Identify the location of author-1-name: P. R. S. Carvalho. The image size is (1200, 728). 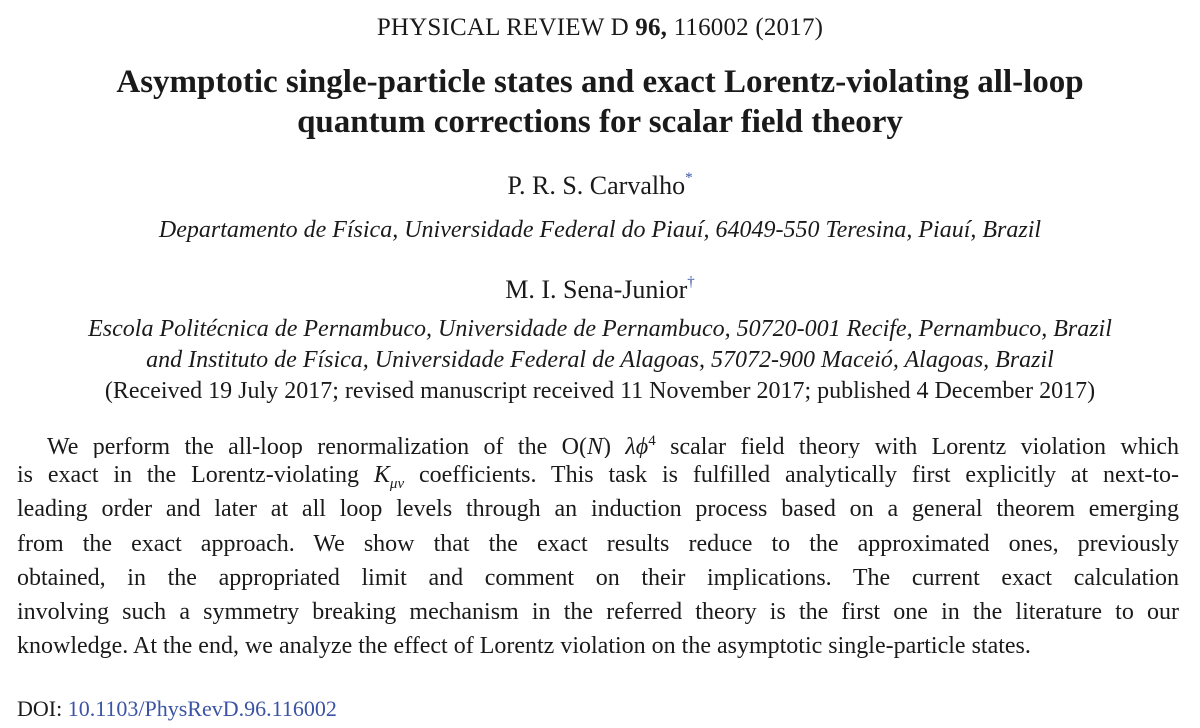
(596, 185).